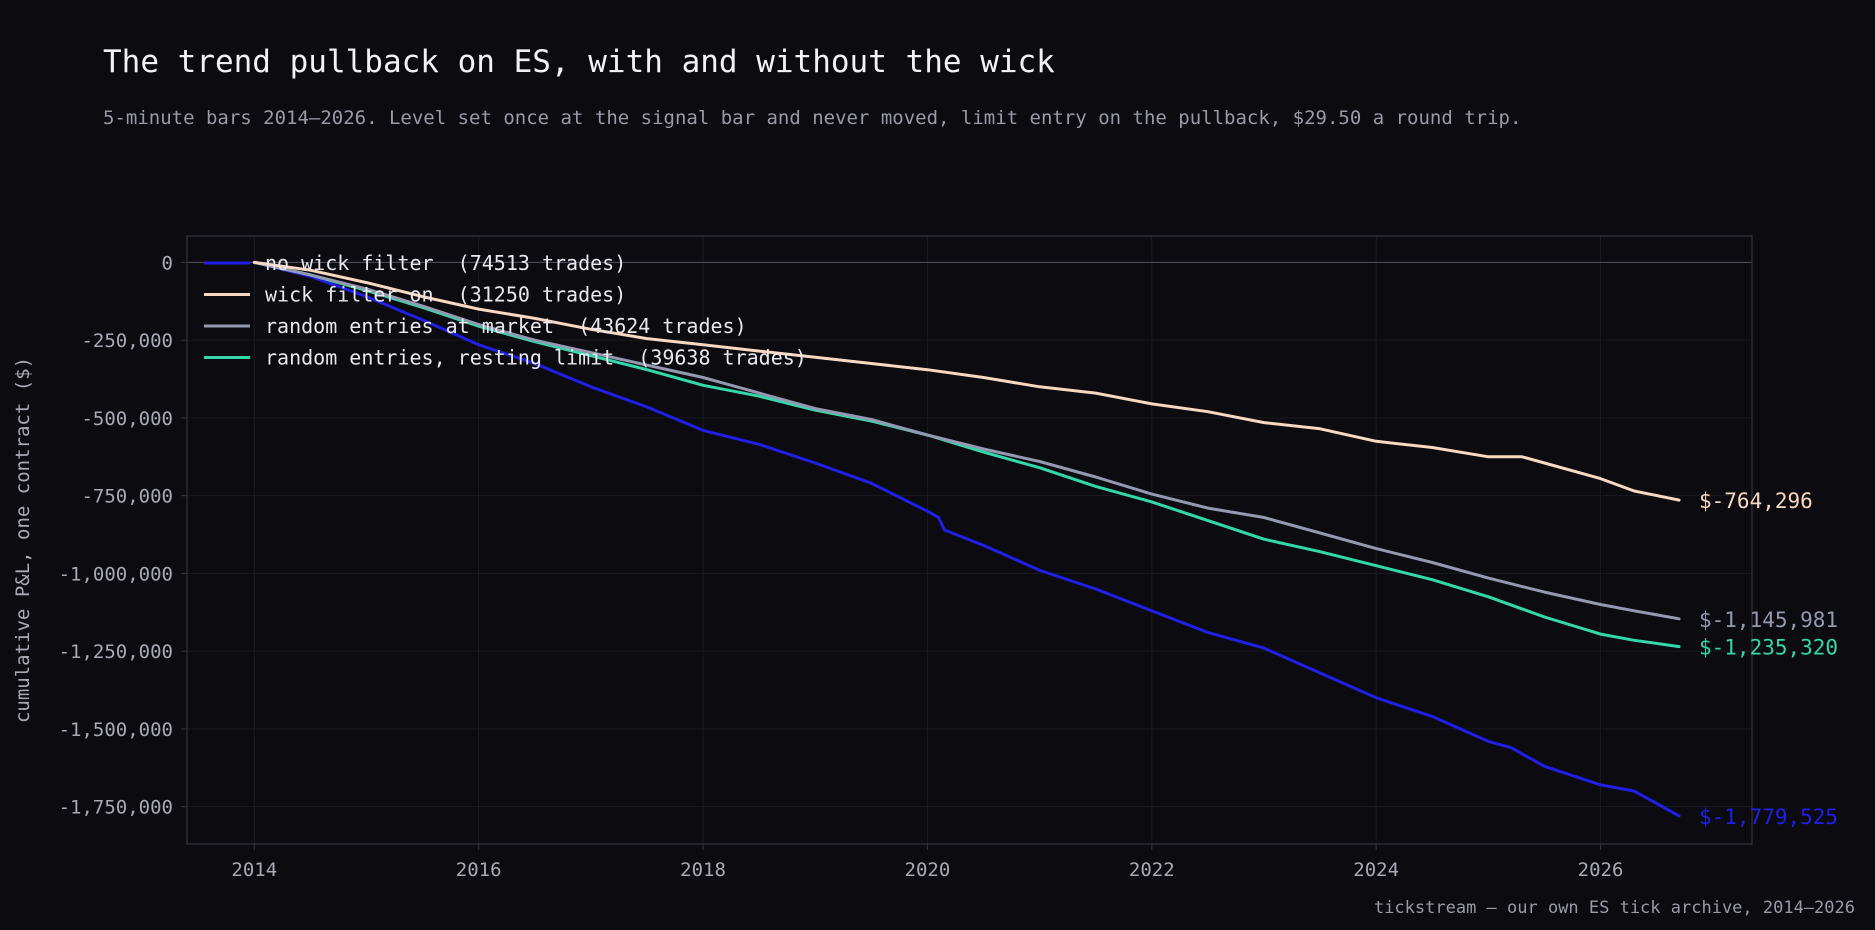 Image resolution: width=1875 pixels, height=930 pixels. What do you see at coordinates (1768, 620) in the screenshot?
I see `series-end-label: $-1,145,981` at bounding box center [1768, 620].